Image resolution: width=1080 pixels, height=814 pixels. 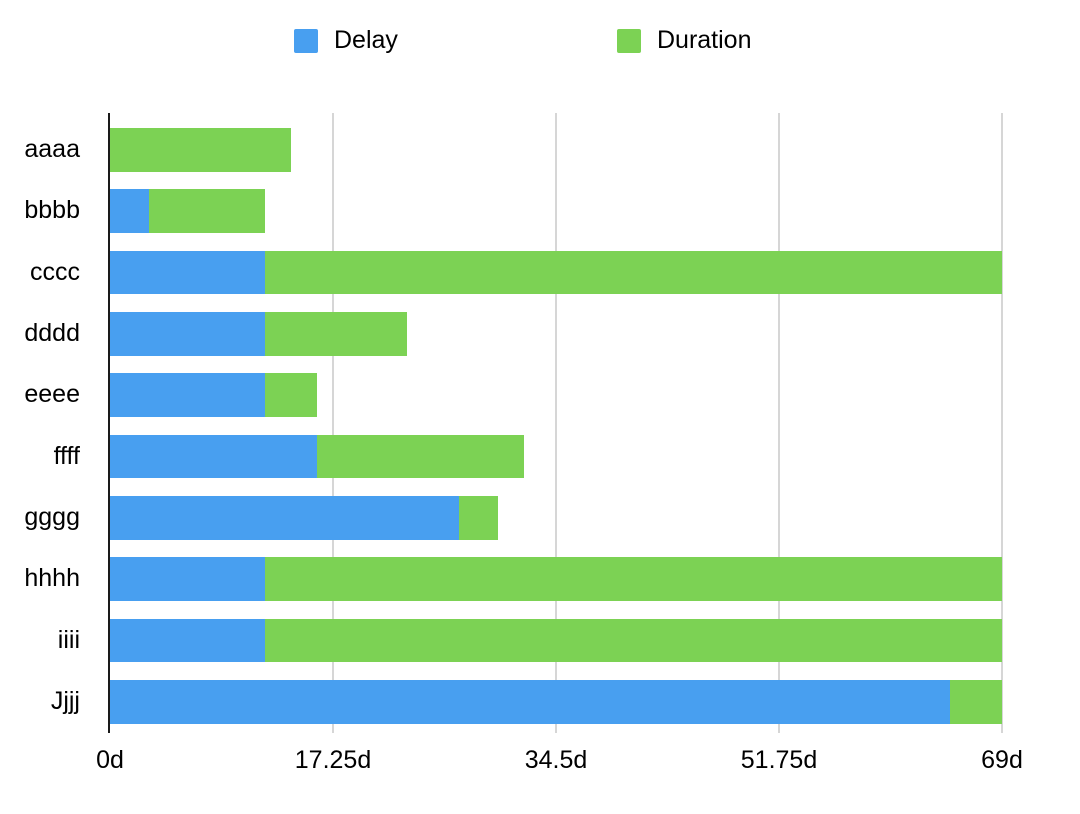 I want to click on bar-cccc-delay, so click(x=188, y=272).